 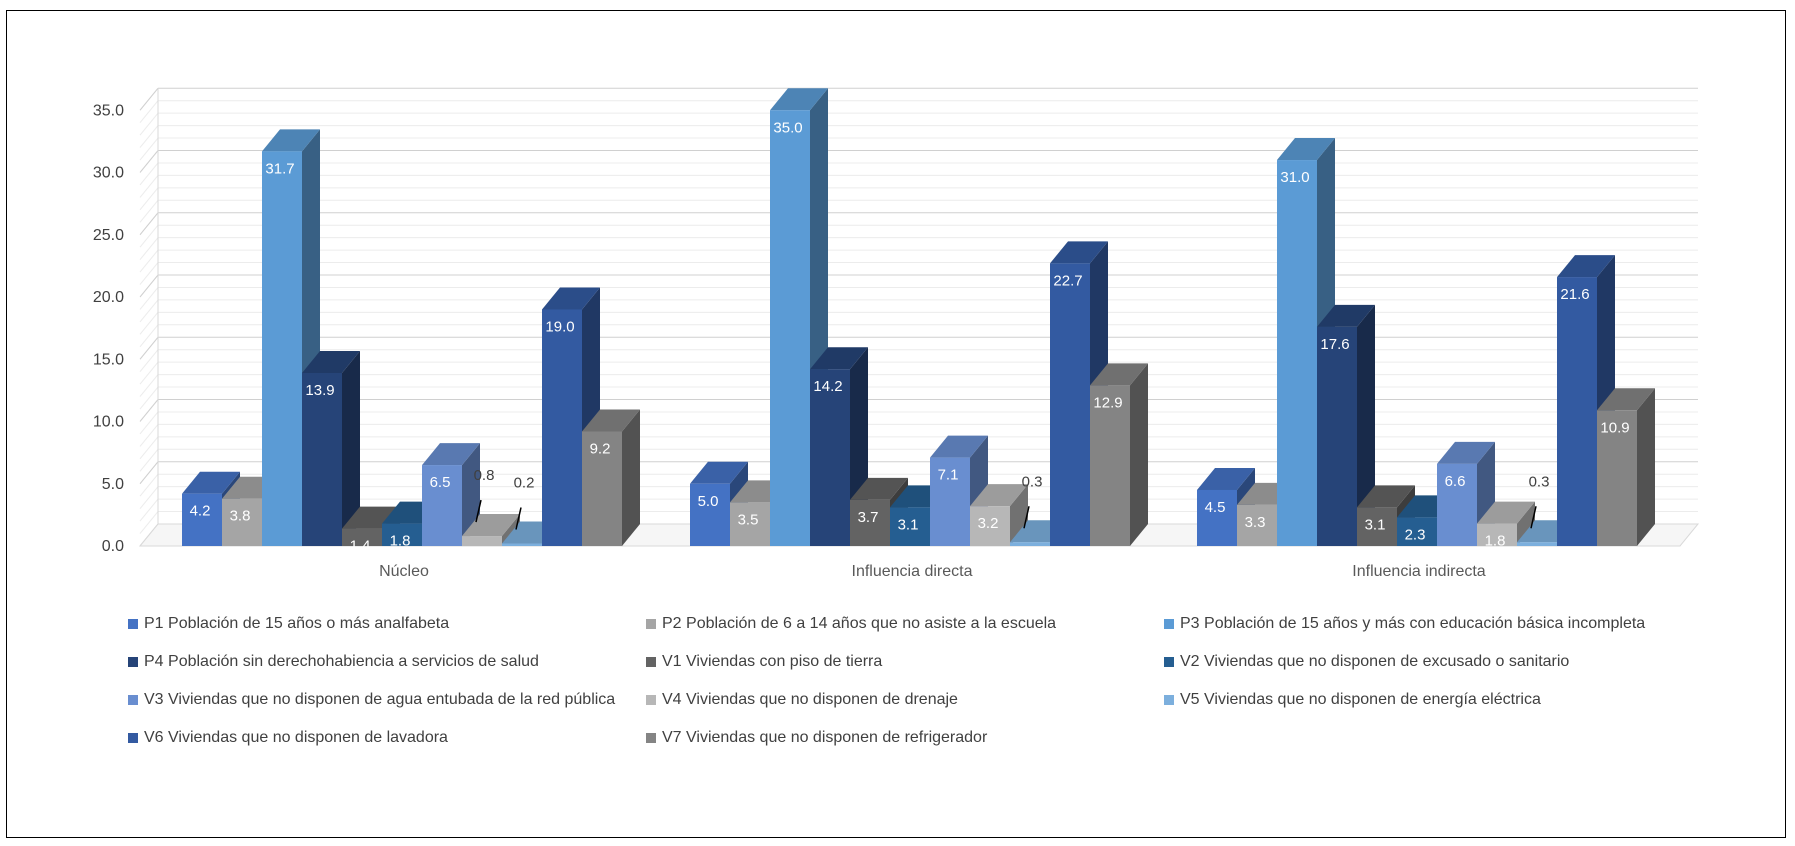 What do you see at coordinates (108, 422) in the screenshot?
I see `y-tick-label: 10.0` at bounding box center [108, 422].